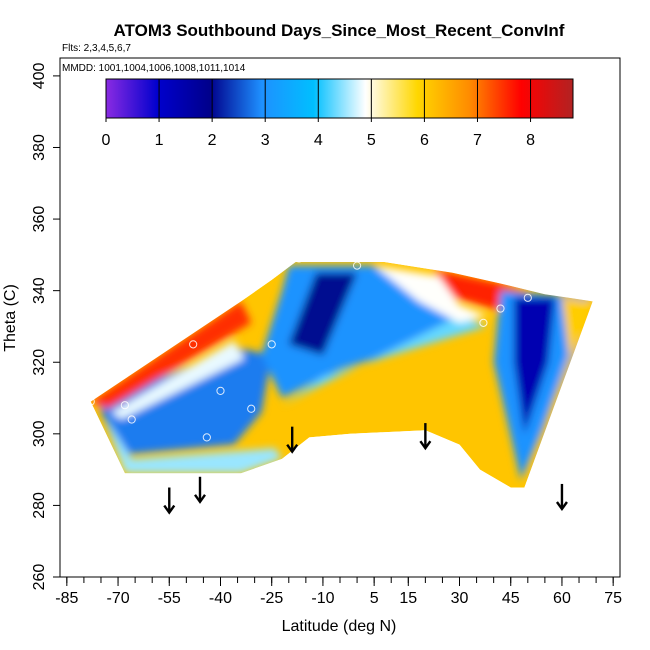 The height and width of the screenshot is (650, 650). I want to click on colorbar-ticks: 0 1 2 3 4 5 6 7 8, so click(318, 114).